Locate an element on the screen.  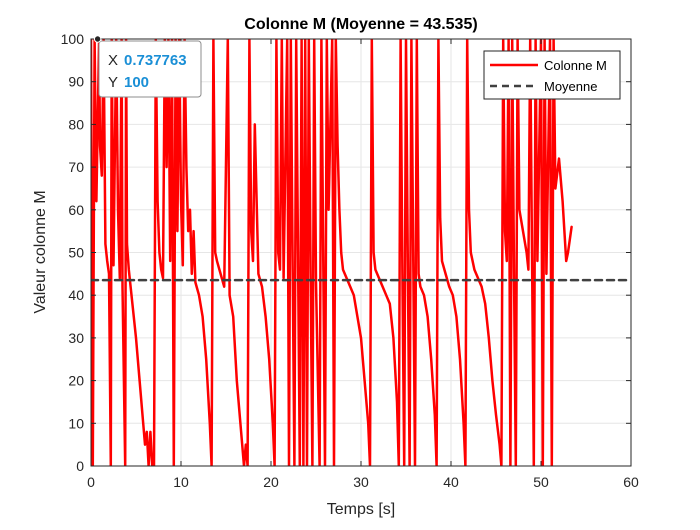
x-tick-label: 50 is located at coordinates (541, 482).